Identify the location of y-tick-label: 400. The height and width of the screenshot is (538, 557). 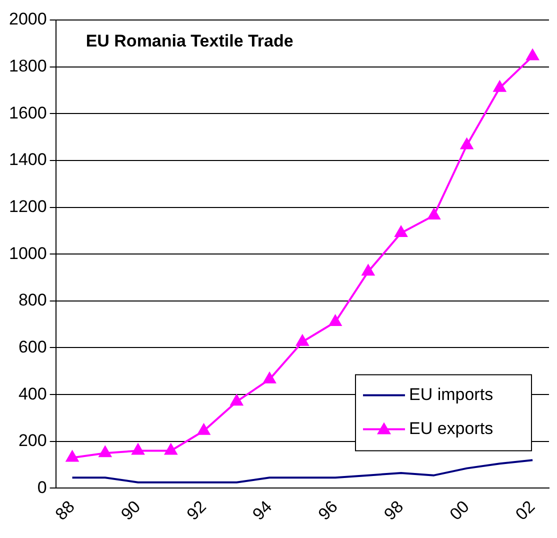
(32, 394).